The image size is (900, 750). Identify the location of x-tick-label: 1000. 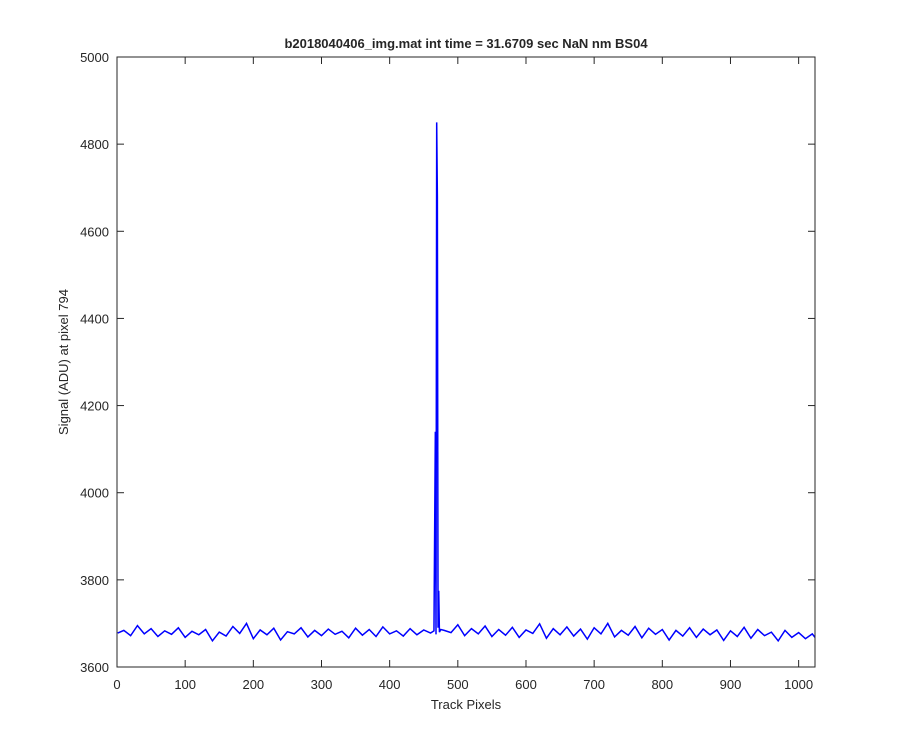
(798, 684).